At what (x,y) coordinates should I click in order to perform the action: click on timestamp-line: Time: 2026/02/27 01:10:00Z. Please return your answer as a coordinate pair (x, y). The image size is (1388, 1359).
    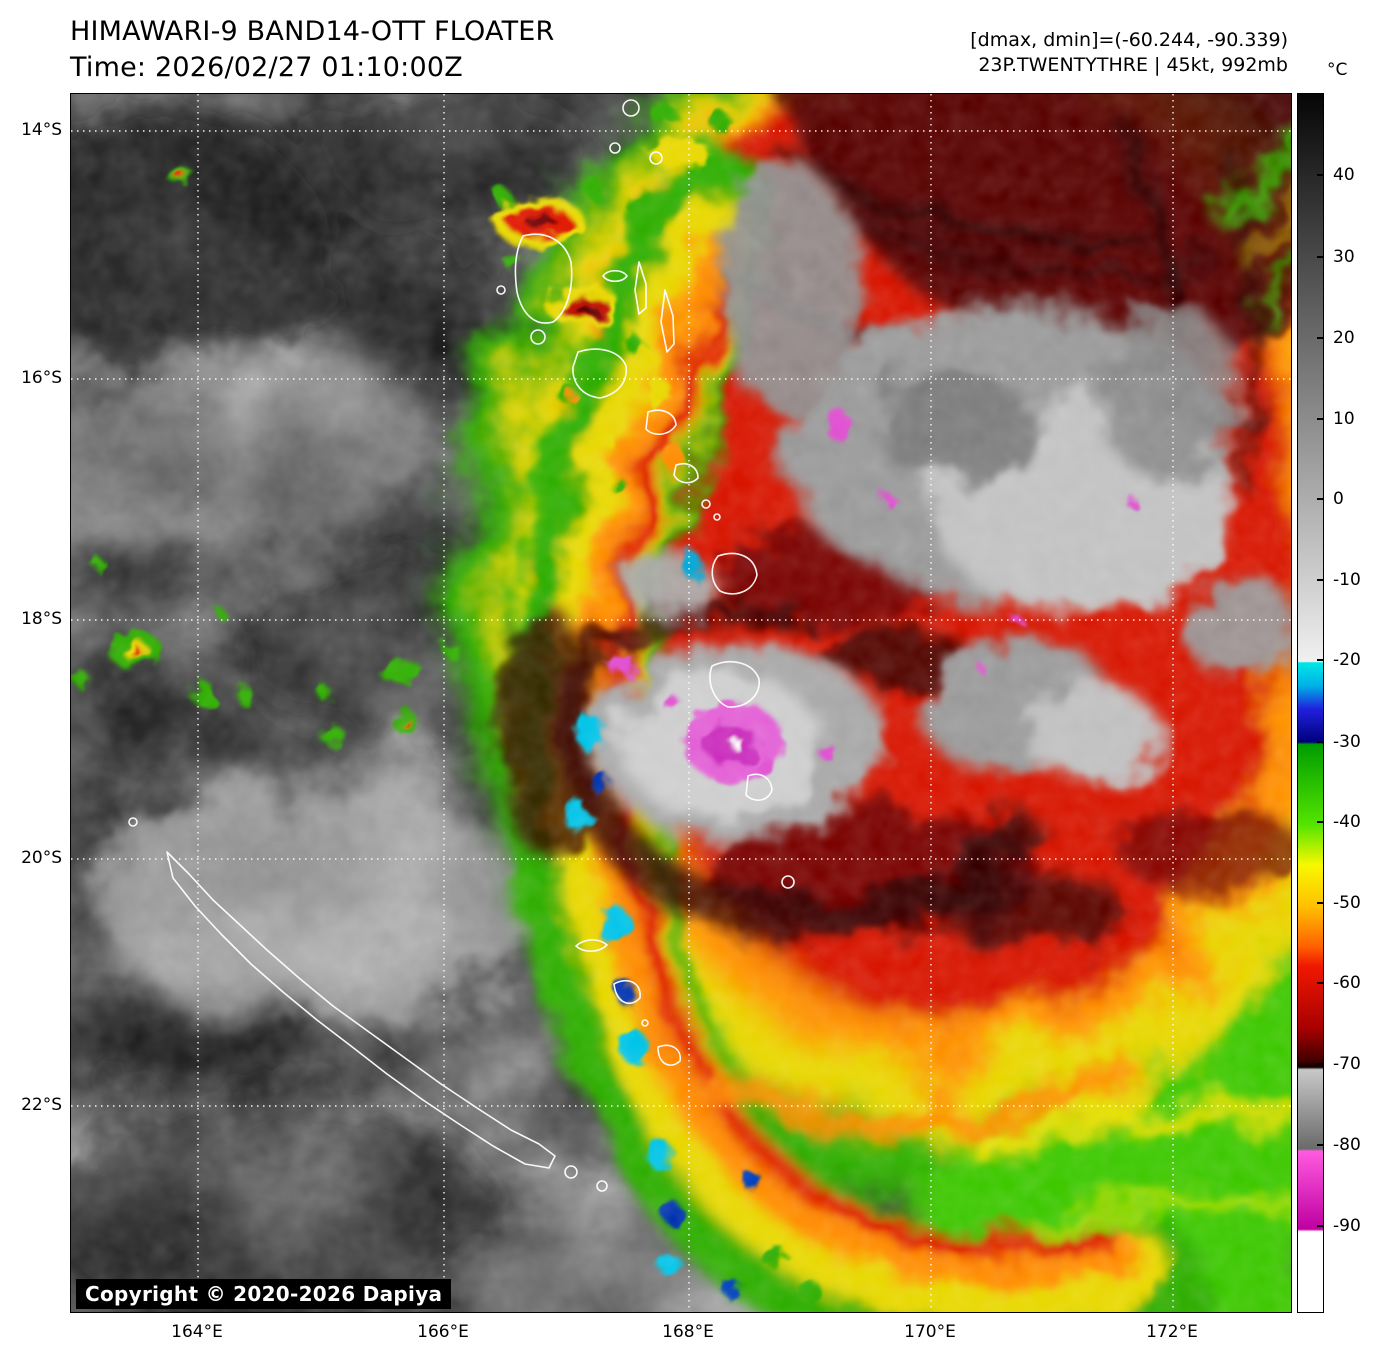
    Looking at the image, I should click on (266, 67).